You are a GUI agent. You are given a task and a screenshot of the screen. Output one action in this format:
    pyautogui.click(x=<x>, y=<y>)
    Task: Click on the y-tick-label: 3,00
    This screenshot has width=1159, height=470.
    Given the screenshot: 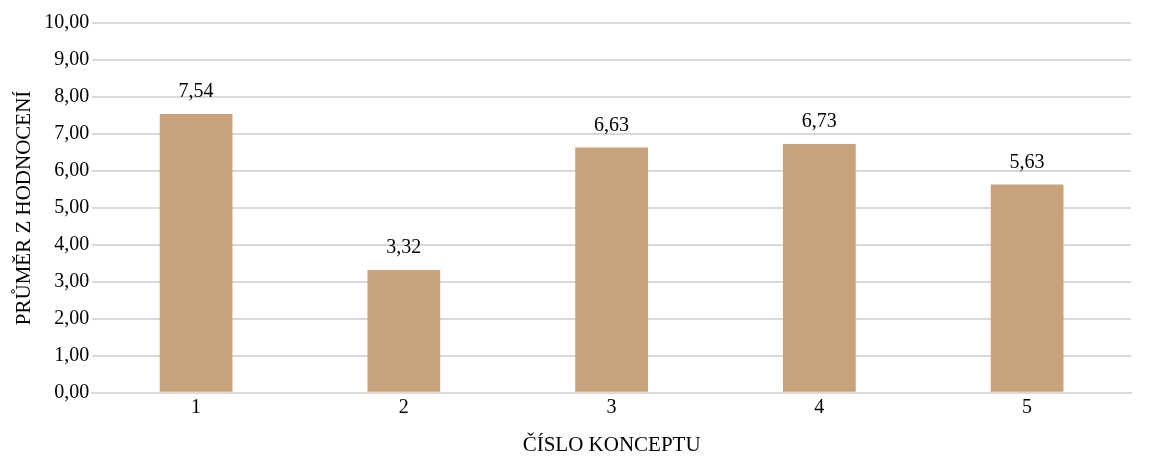 What is the action you would take?
    pyautogui.click(x=72, y=280)
    